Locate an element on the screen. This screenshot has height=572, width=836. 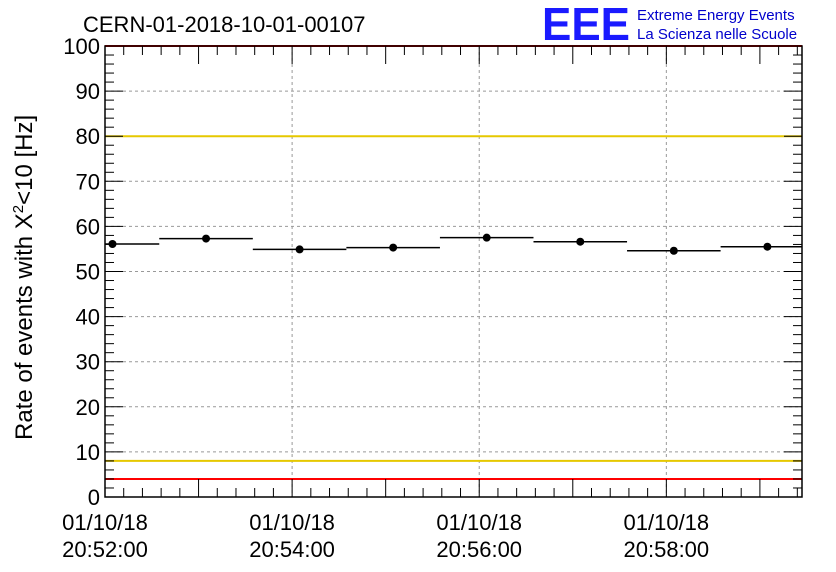
y-tick-label: 90 is located at coordinates (88, 91).